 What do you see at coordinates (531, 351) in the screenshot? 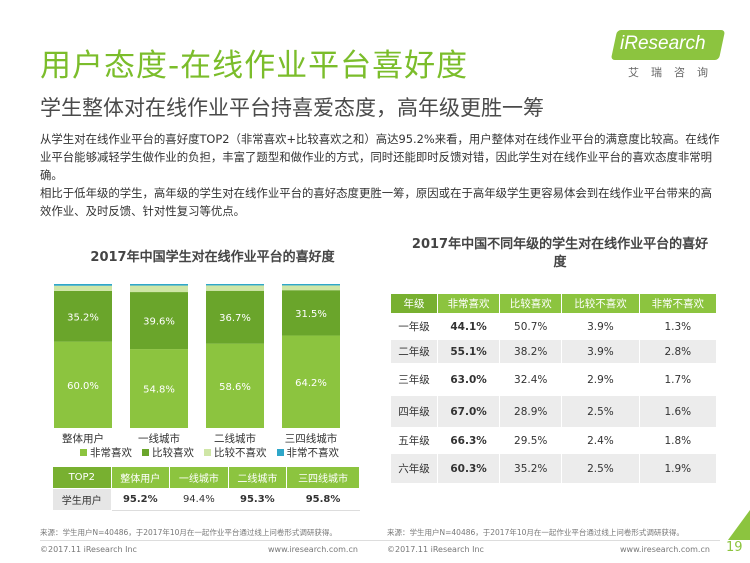
I see `table-cell: 38.2%` at bounding box center [531, 351].